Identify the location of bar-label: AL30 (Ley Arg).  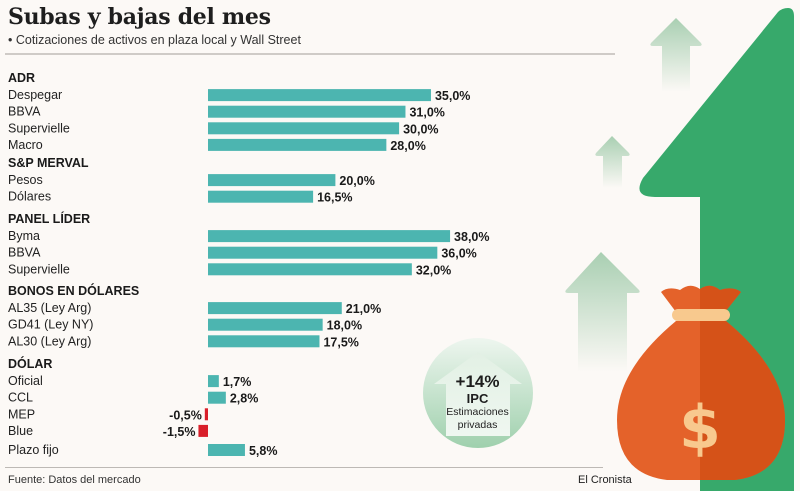
(49, 341).